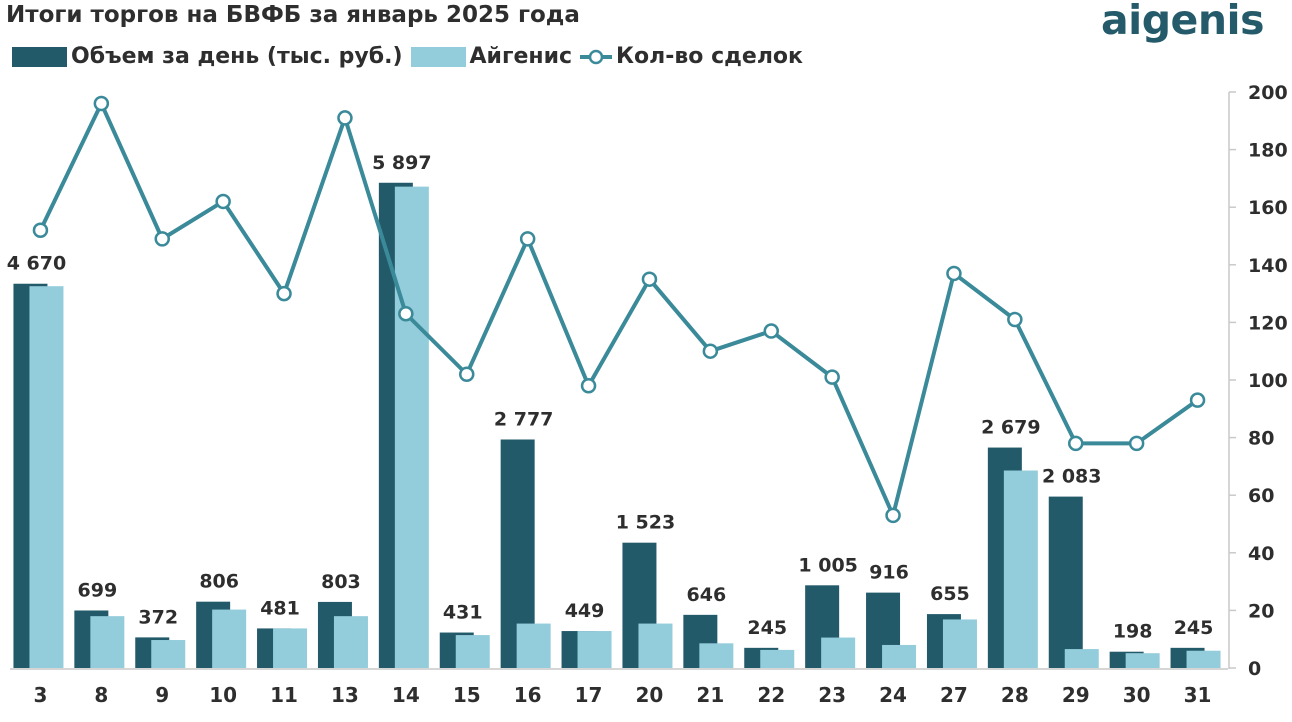  Describe the element at coordinates (40, 695) in the screenshot. I see `x-tick-label: 3` at that location.